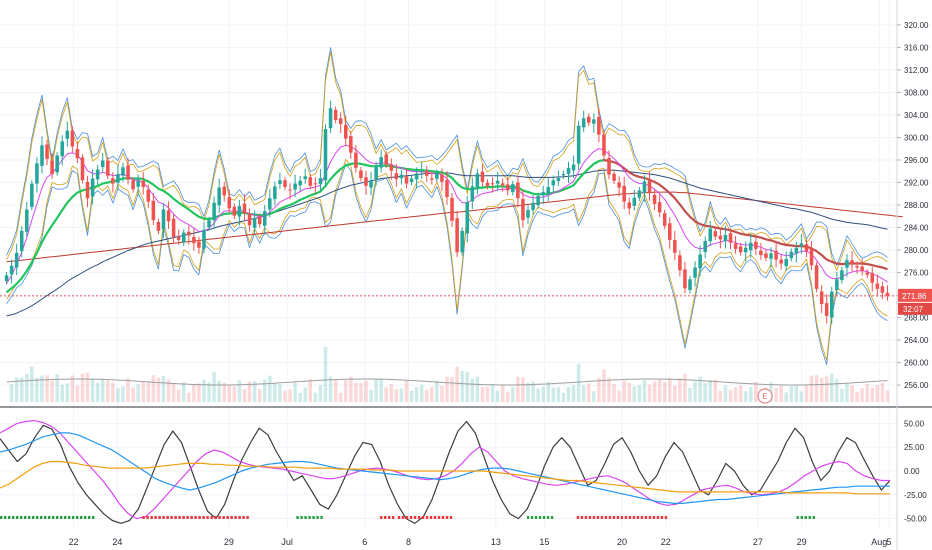 The width and height of the screenshot is (932, 550). What do you see at coordinates (765, 396) in the screenshot?
I see `earnings-marker: E` at bounding box center [765, 396].